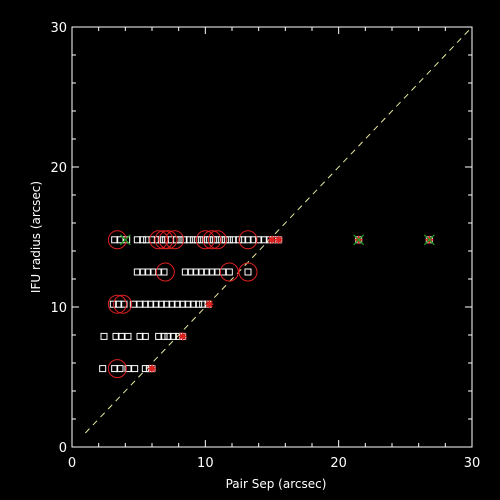 Image resolution: width=500 pixels, height=500 pixels. I want to click on y-tick-label: 10, so click(58, 308).